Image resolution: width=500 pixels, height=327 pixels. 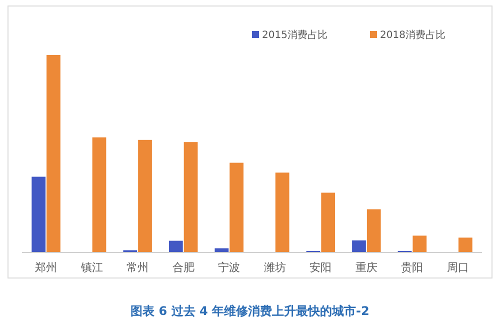 What do you see at coordinates (91, 267) in the screenshot?
I see `x-tick-label: 镇江` at bounding box center [91, 267].